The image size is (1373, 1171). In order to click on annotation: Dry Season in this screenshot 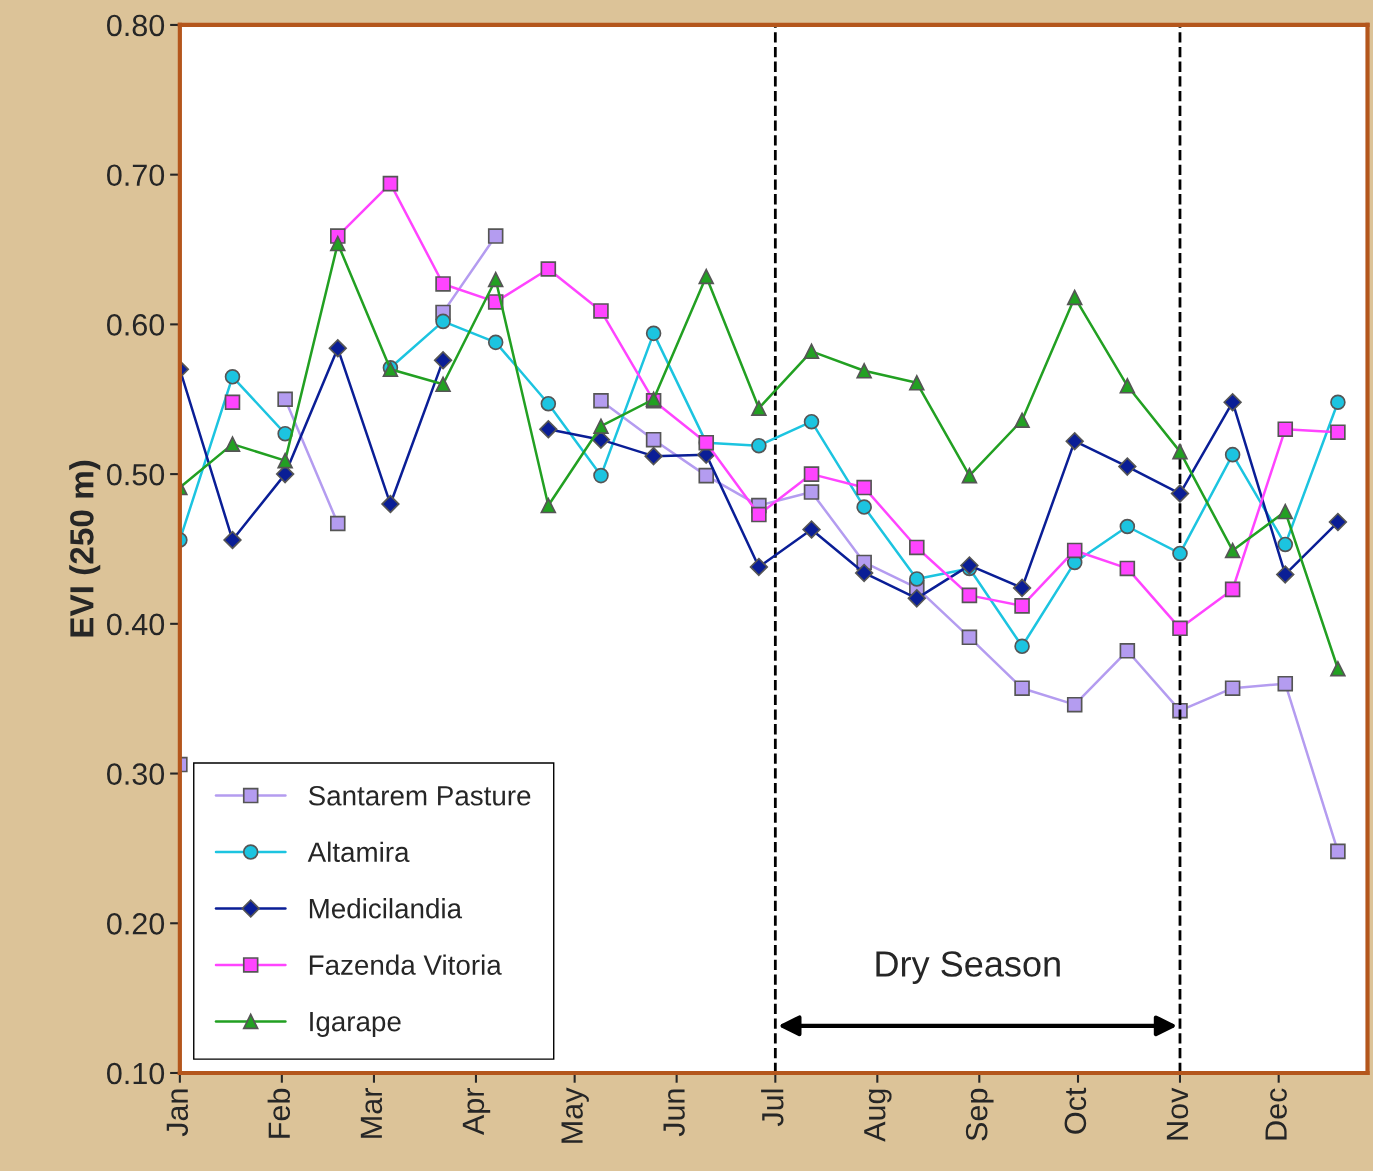, I will do `click(968, 967)`.